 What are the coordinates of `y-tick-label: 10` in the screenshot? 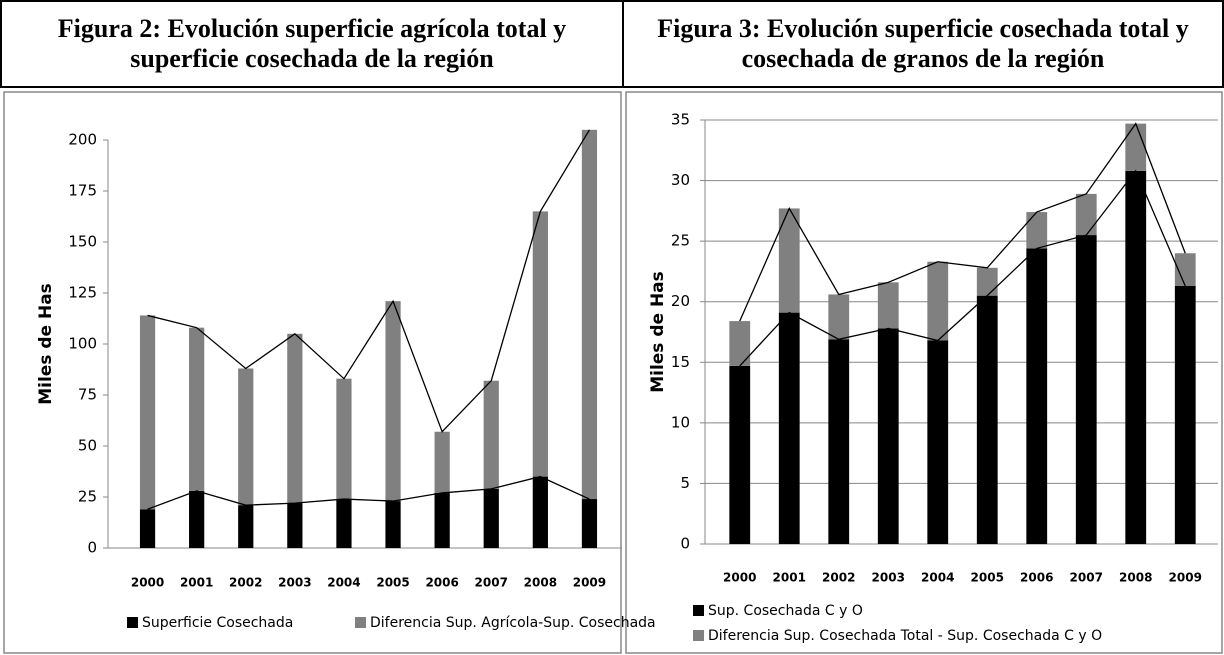 It's located at (680, 422).